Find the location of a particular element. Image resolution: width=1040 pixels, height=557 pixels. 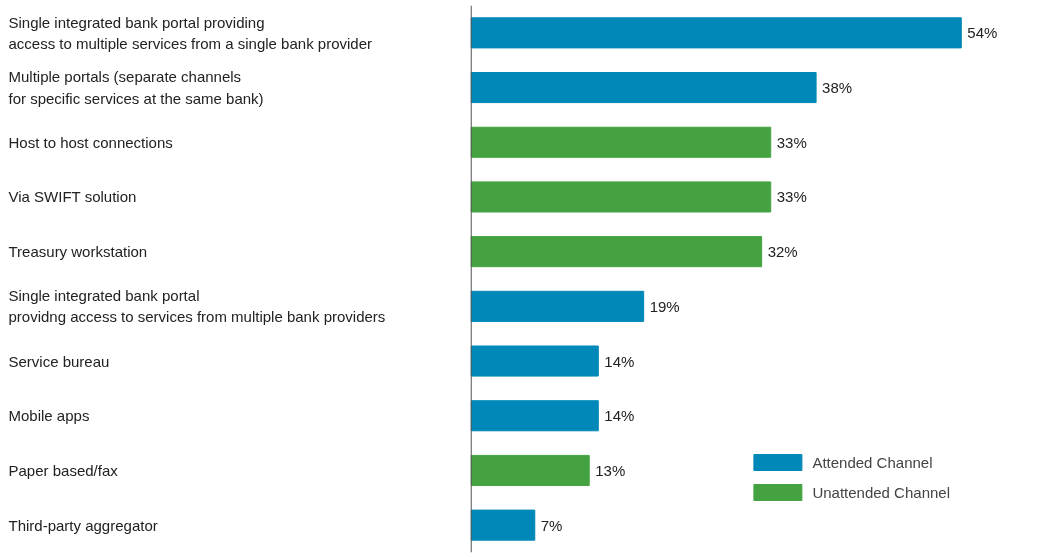

y-tick-label: Third-party aggregator is located at coordinates (83, 525).